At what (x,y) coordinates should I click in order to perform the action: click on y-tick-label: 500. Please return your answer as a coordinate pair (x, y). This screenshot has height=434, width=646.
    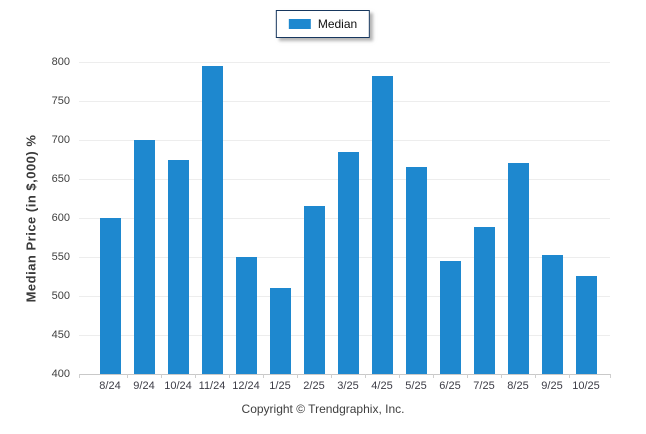
    Looking at the image, I should click on (60, 296).